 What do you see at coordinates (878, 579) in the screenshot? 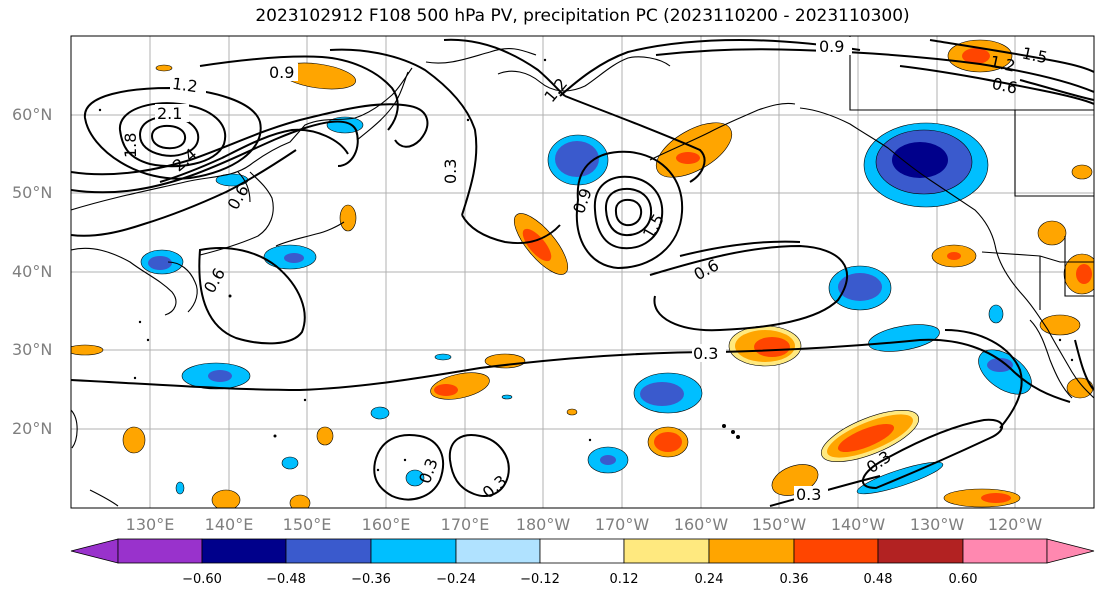
I see `colorbar-tick: 0.48` at bounding box center [878, 579].